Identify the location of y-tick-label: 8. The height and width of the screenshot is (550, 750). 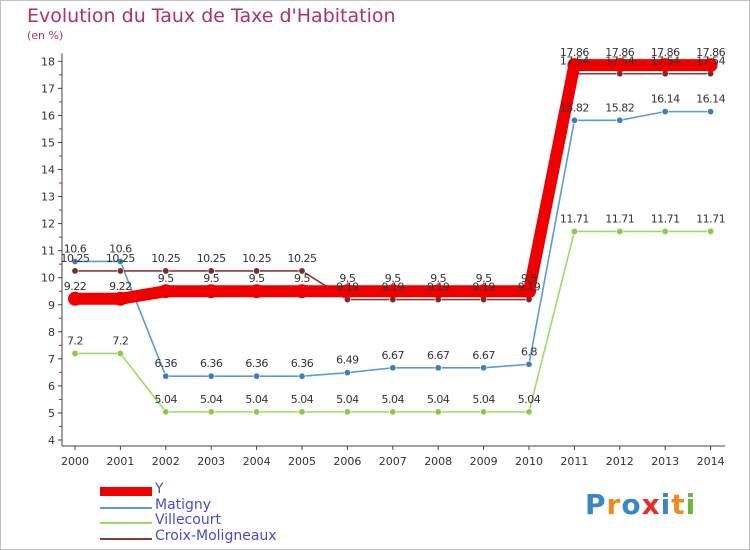
(51, 332).